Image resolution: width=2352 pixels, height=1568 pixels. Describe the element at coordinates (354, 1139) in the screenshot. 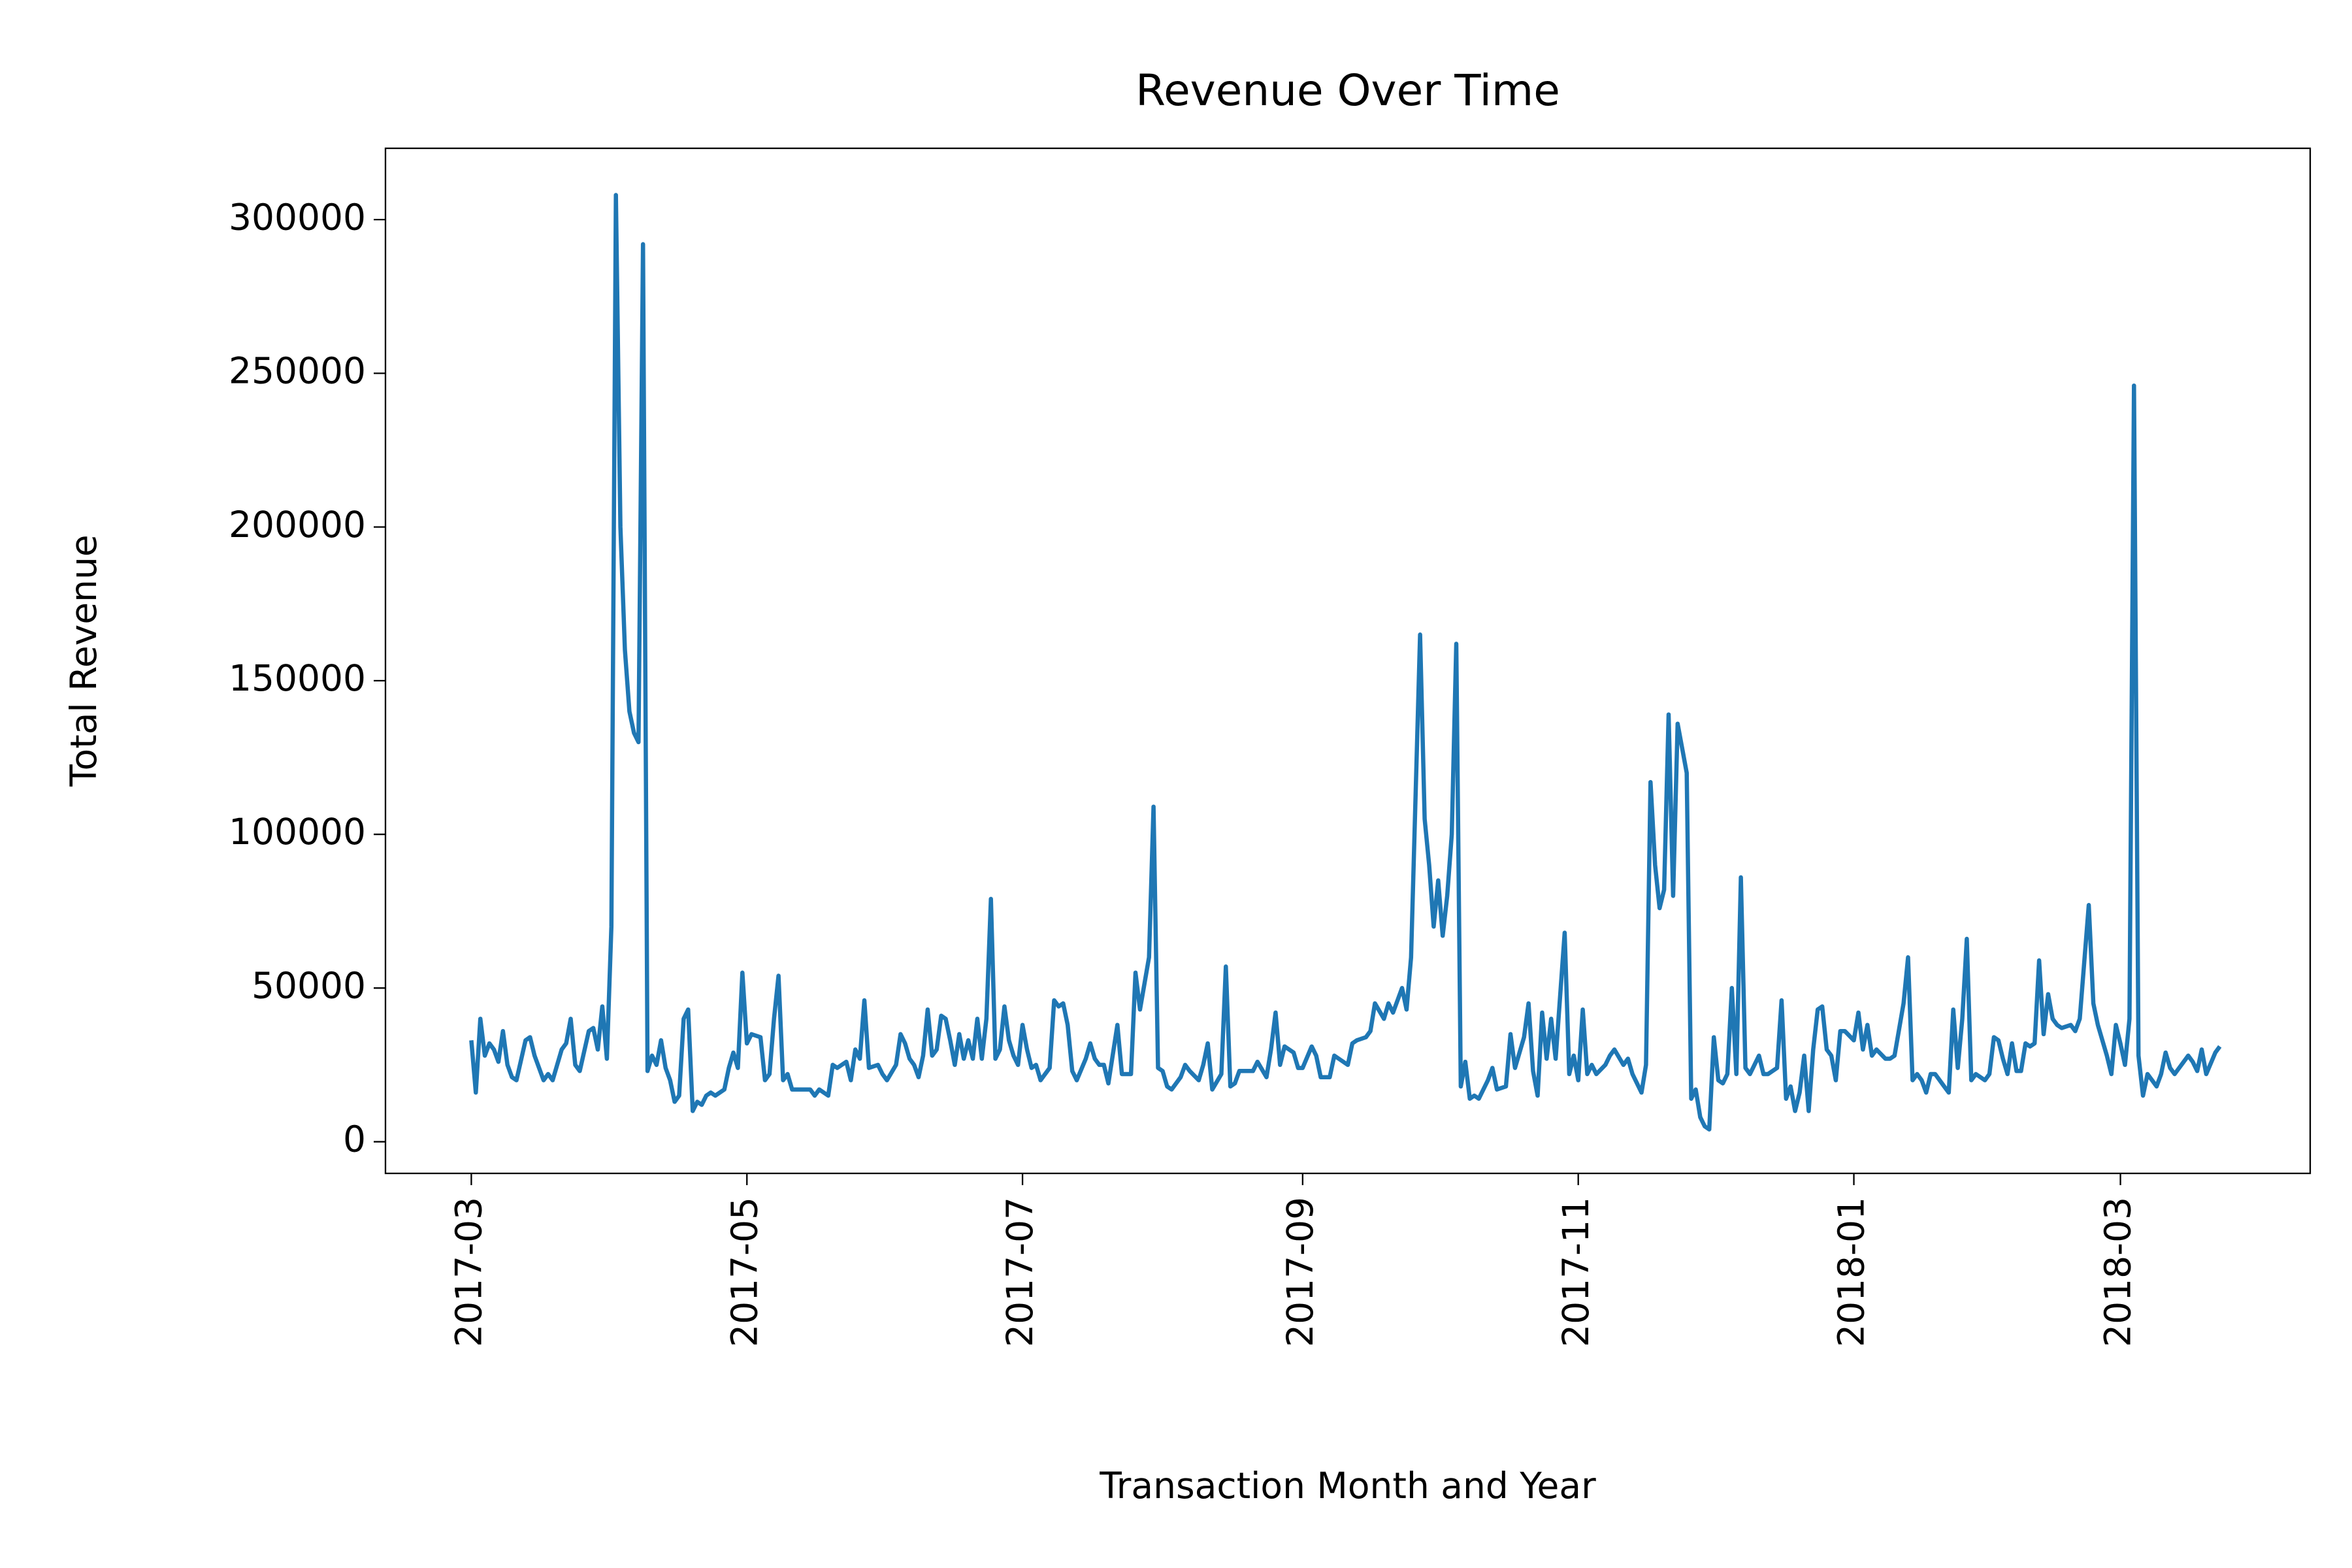

I see `y-tick-label: 0` at that location.